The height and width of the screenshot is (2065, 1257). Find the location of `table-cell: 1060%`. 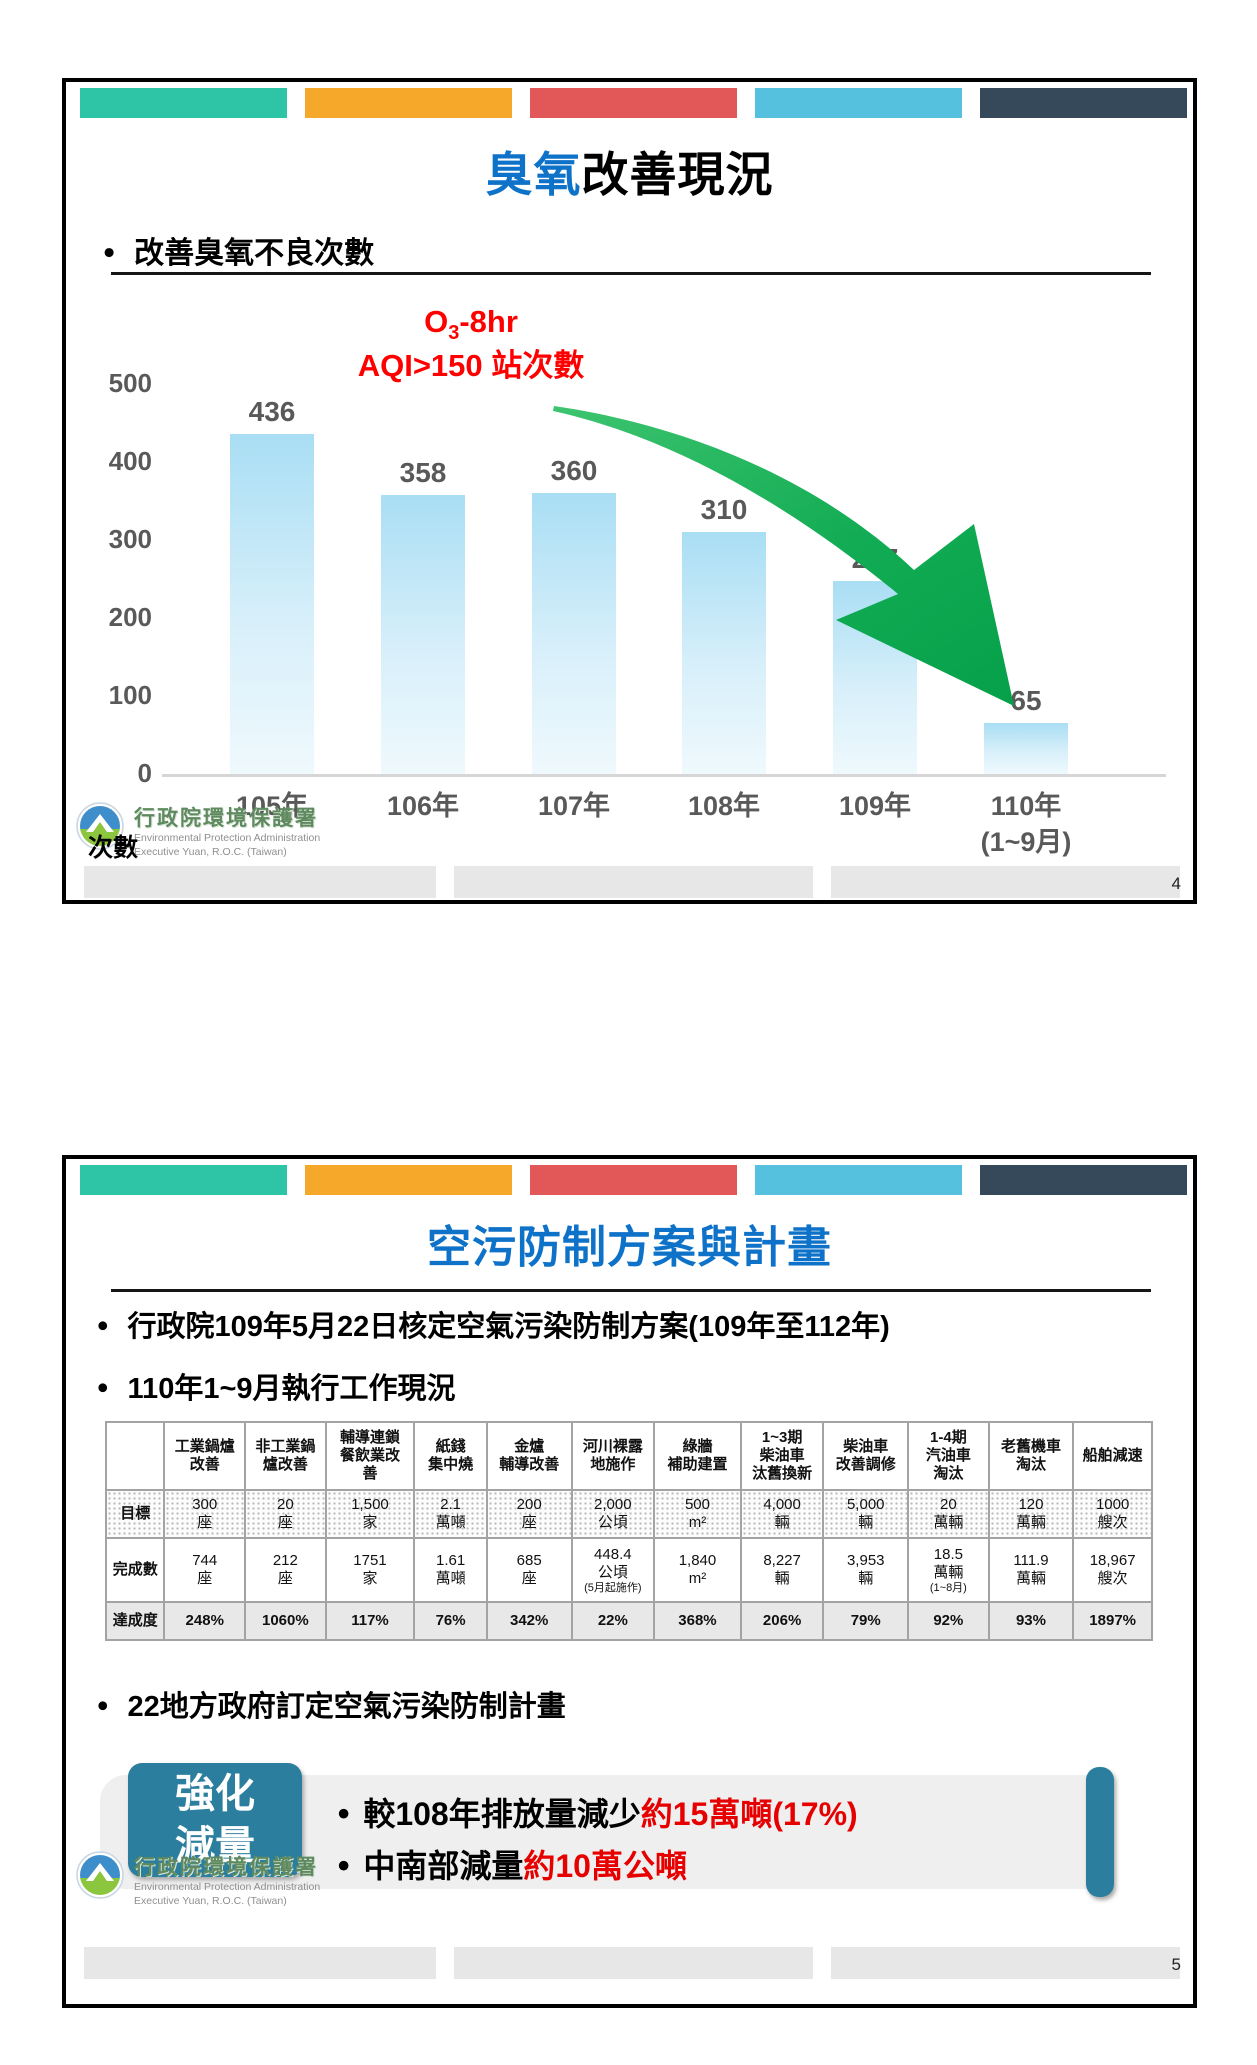

table-cell: 1060% is located at coordinates (285, 1621).